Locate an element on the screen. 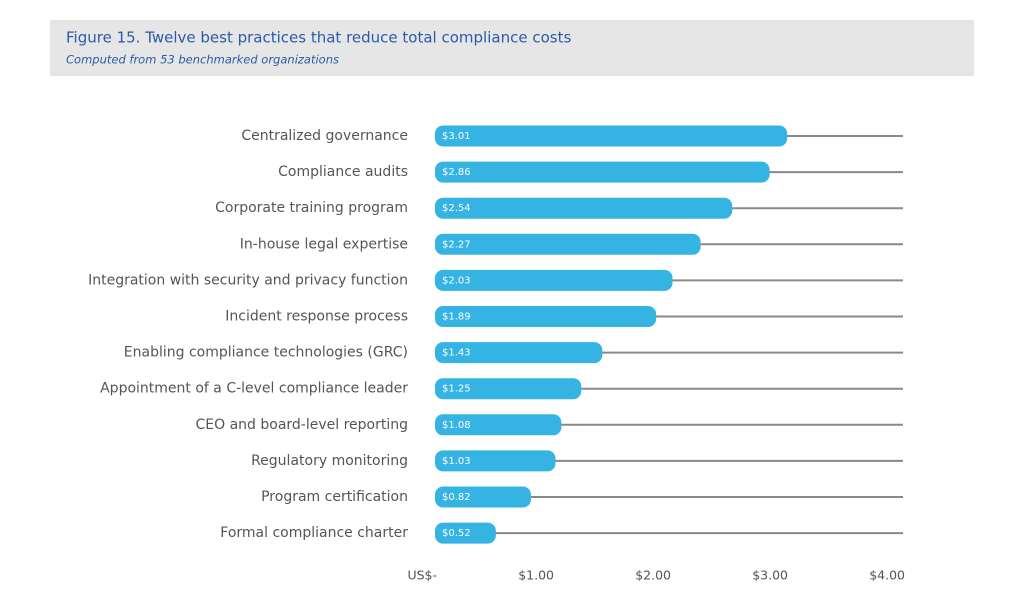 The image size is (1024, 607). x-tick-label: US$- is located at coordinates (422, 575).